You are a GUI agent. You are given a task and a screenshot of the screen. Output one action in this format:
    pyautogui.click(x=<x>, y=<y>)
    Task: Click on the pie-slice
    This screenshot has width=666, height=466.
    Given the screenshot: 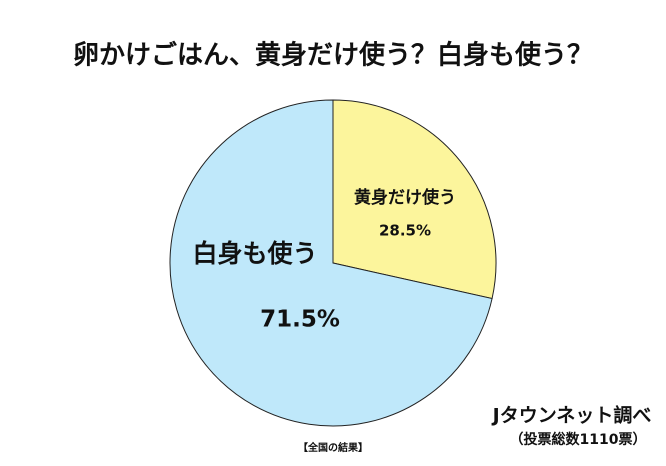 What is the action you would take?
    pyautogui.click(x=414, y=199)
    